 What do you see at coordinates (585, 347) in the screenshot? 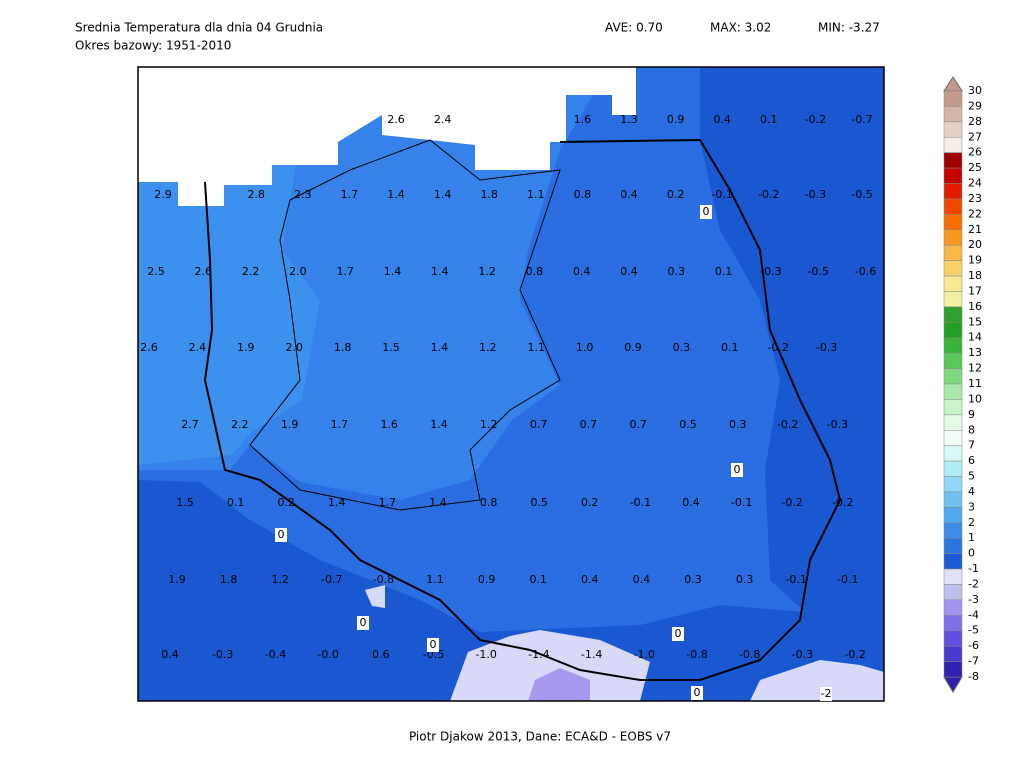
I see `grid-value: 1.0` at bounding box center [585, 347].